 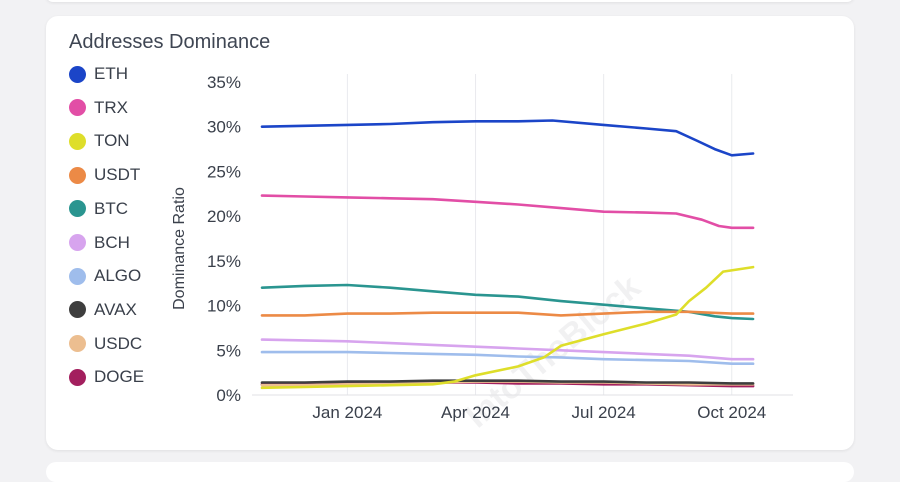 What do you see at coordinates (111, 208) in the screenshot?
I see `legend-label: BTC` at bounding box center [111, 208].